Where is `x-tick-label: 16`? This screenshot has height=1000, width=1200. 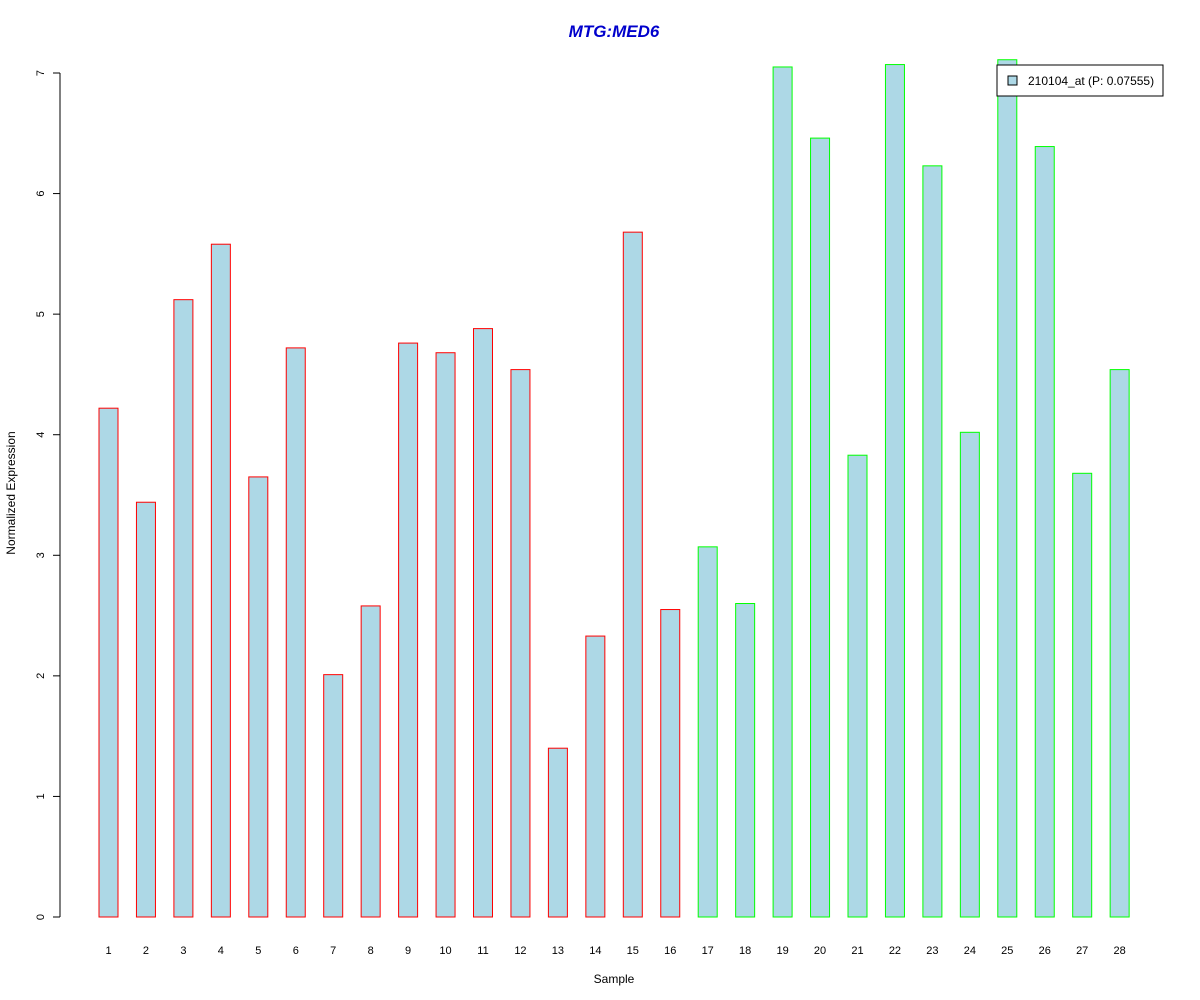 x-tick-label: 16 is located at coordinates (670, 951).